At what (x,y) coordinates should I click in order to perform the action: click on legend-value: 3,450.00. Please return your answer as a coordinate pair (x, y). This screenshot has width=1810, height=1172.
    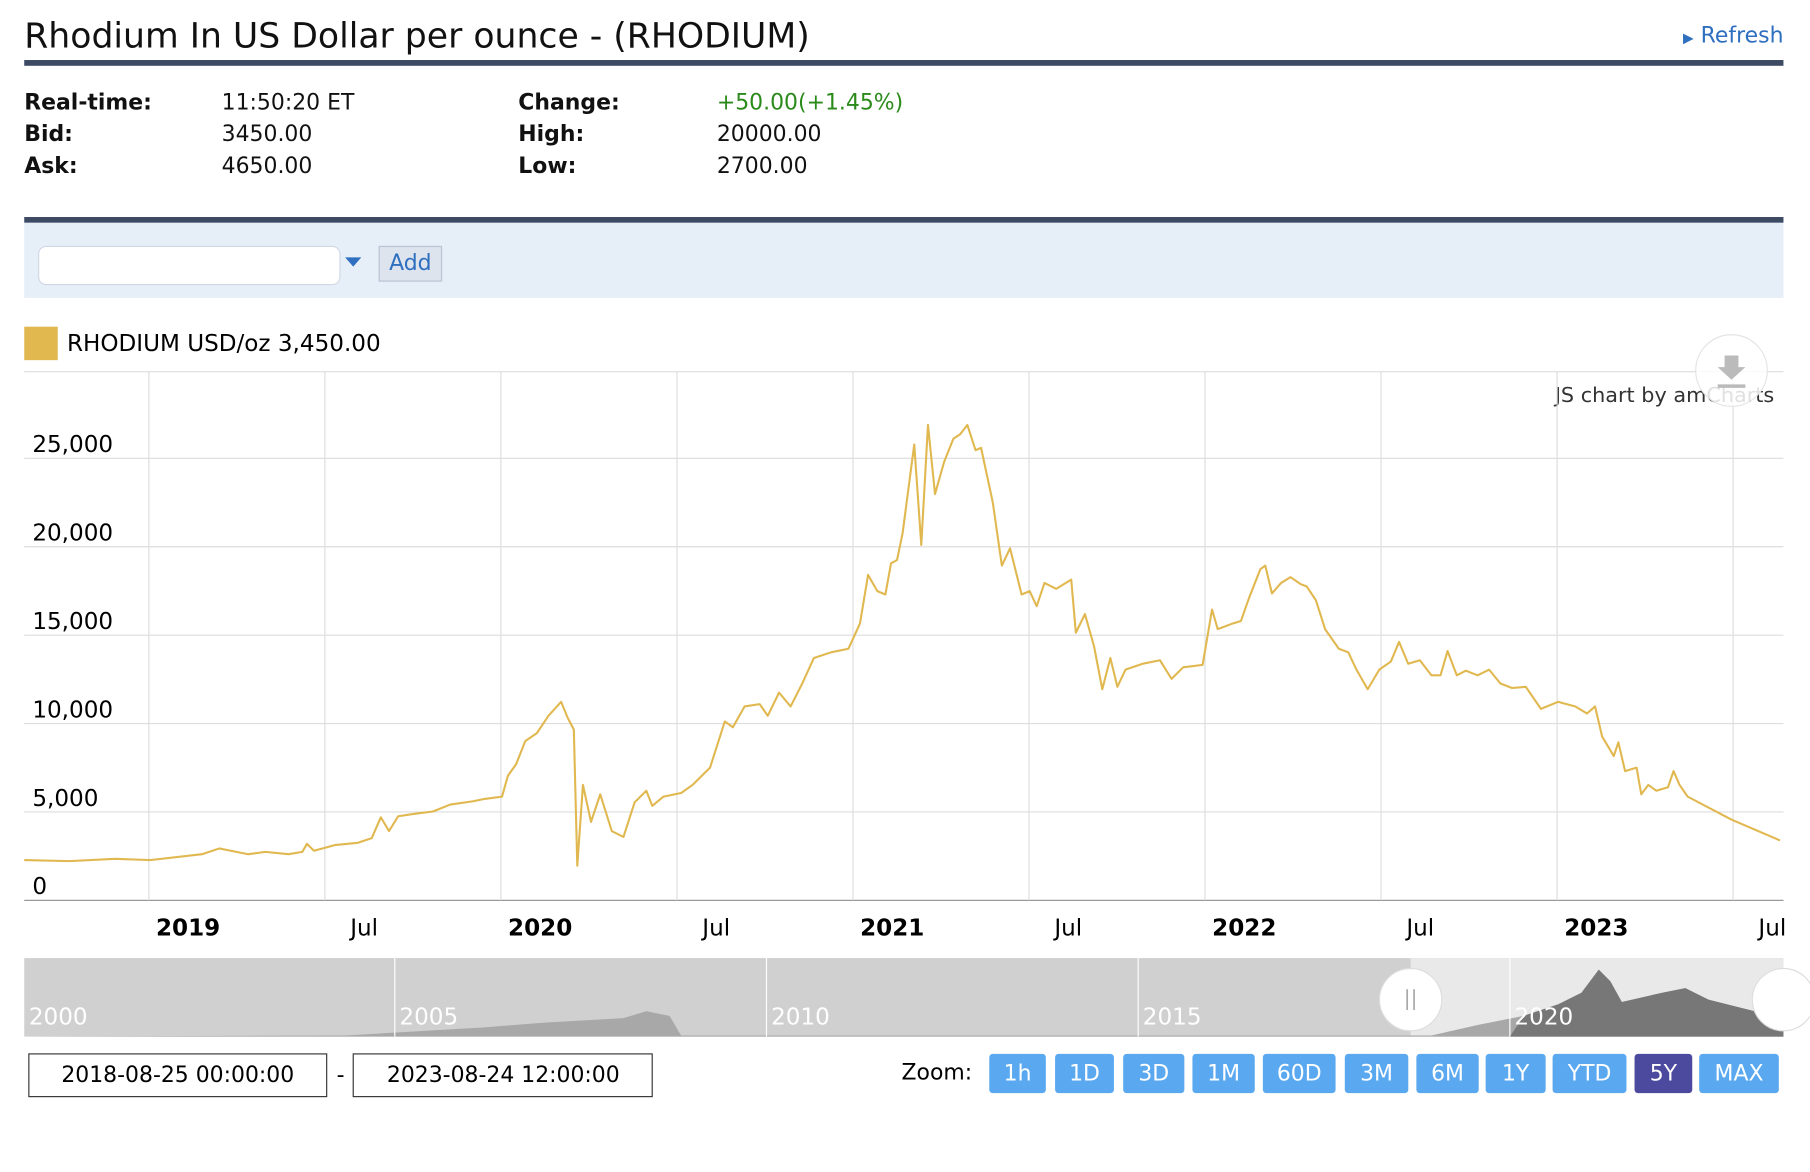
    Looking at the image, I should click on (329, 343).